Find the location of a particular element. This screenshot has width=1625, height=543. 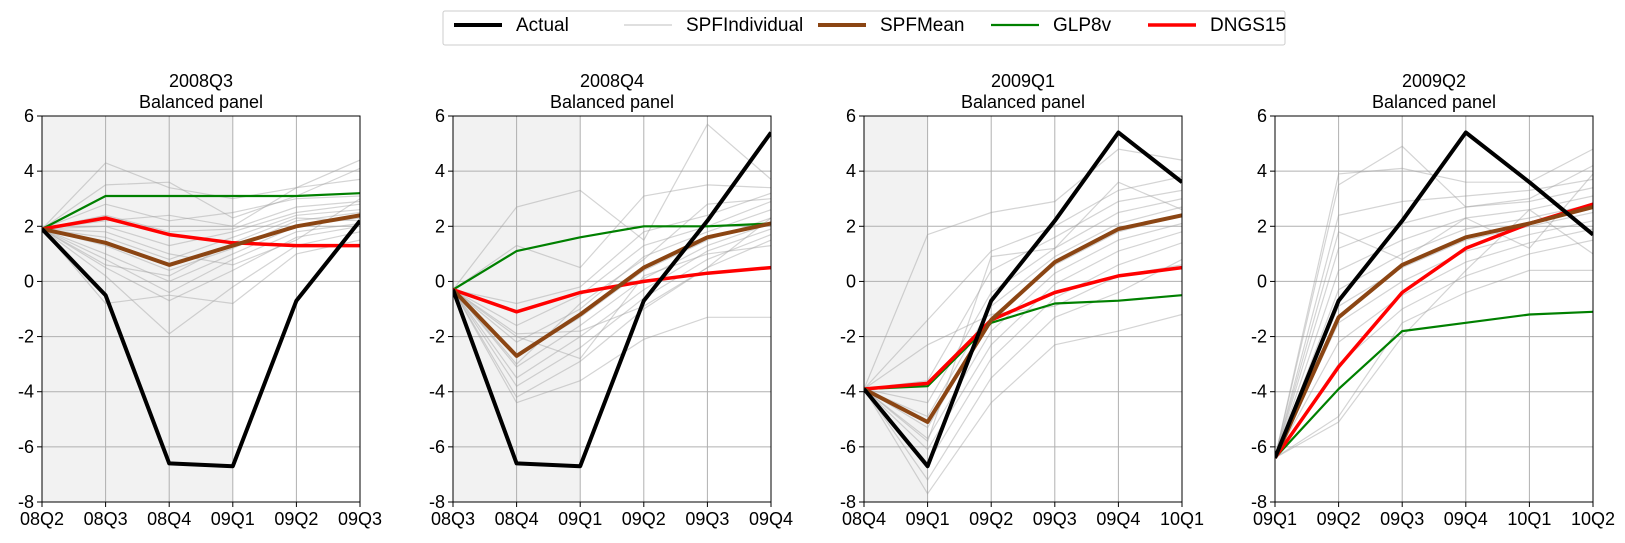

panel-title: 2008Q4 is located at coordinates (612, 81).